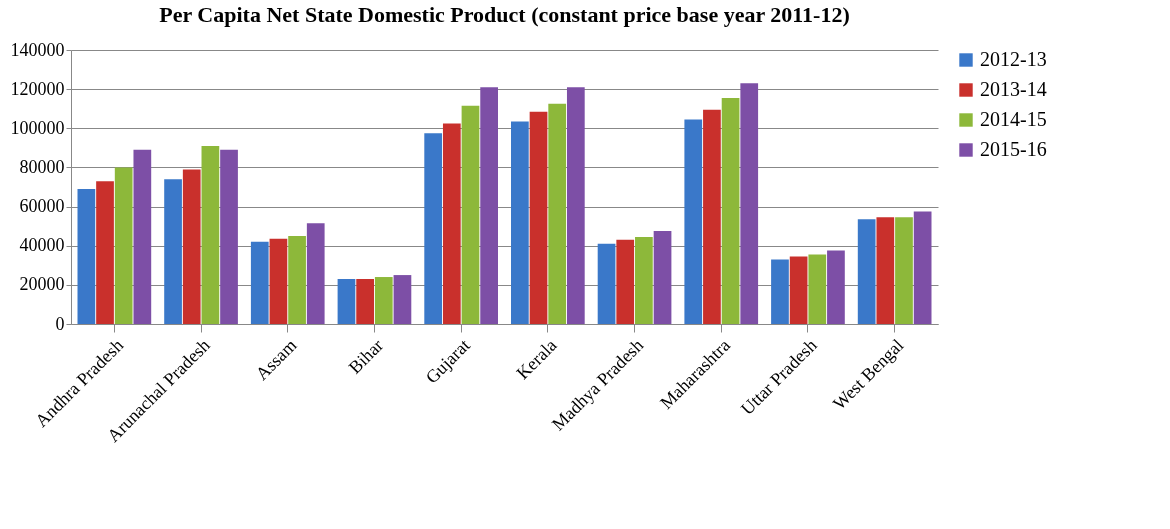 Image resolution: width=1170 pixels, height=529 pixels. Describe the element at coordinates (1013, 89) in the screenshot. I see `legend-label: 2013-14` at that location.